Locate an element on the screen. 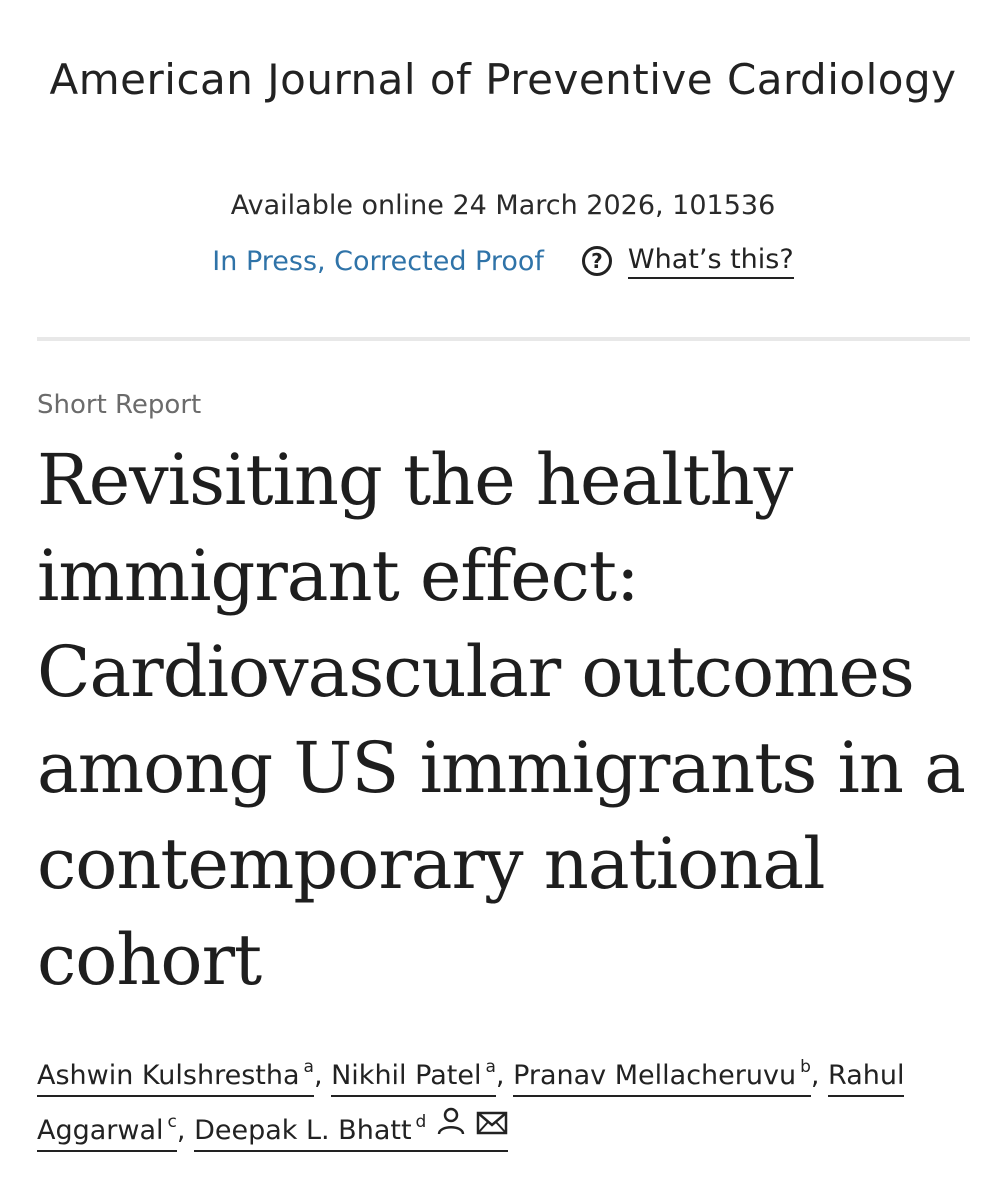 The image size is (1006, 1200). question-circle-icon: ? is located at coordinates (596, 261).